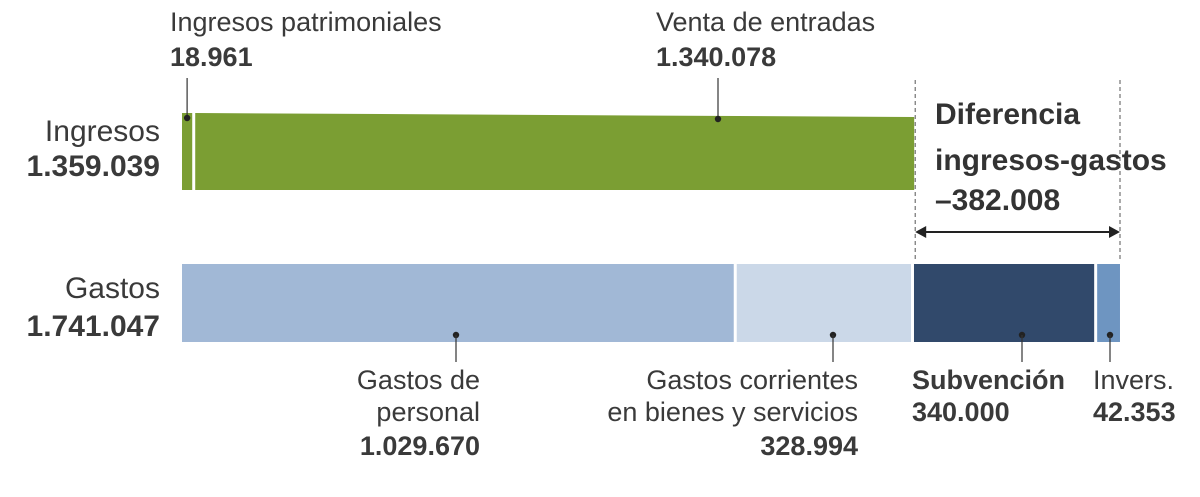 The image size is (1200, 497). I want to click on row-label-ingresos: Ingresos, so click(102, 131).